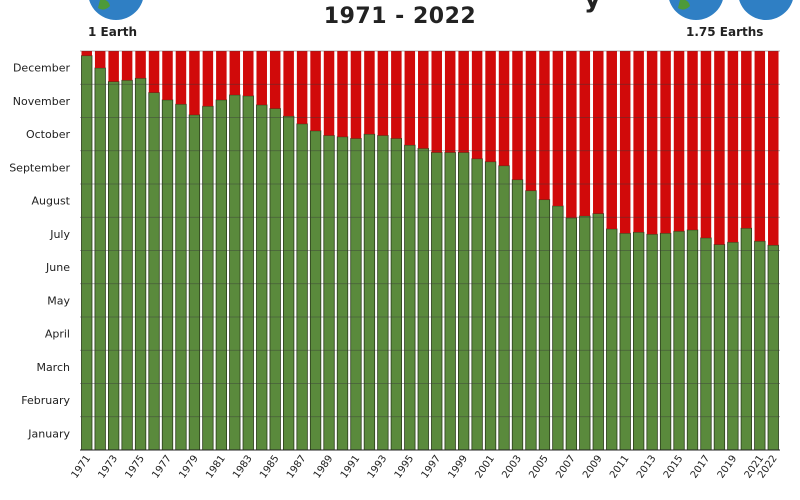 The height and width of the screenshot is (500, 800). What do you see at coordinates (512, 466) in the screenshot?
I see `x-tick-label: 2003` at bounding box center [512, 466].